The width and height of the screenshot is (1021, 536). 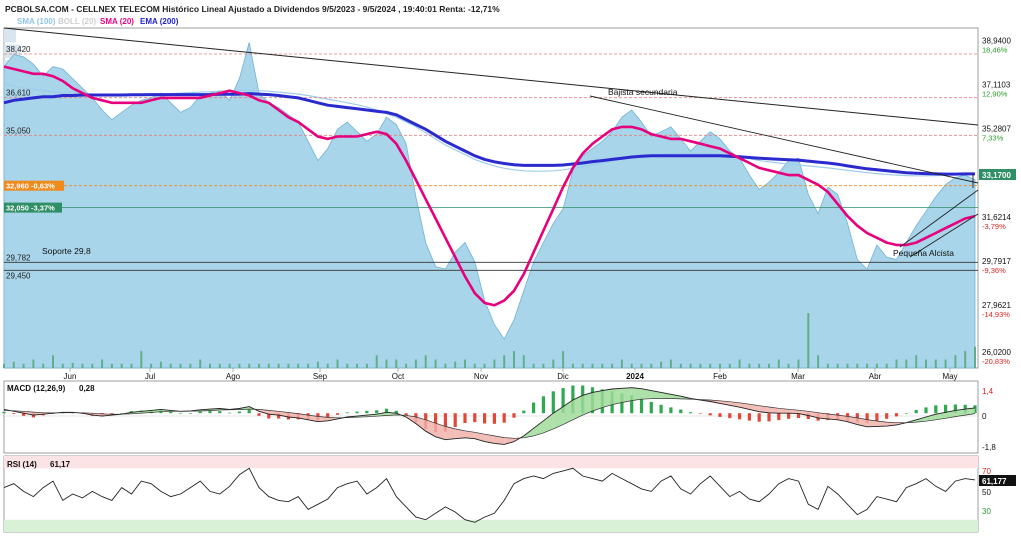 I want to click on x-axis-label: Mar, so click(x=798, y=376).